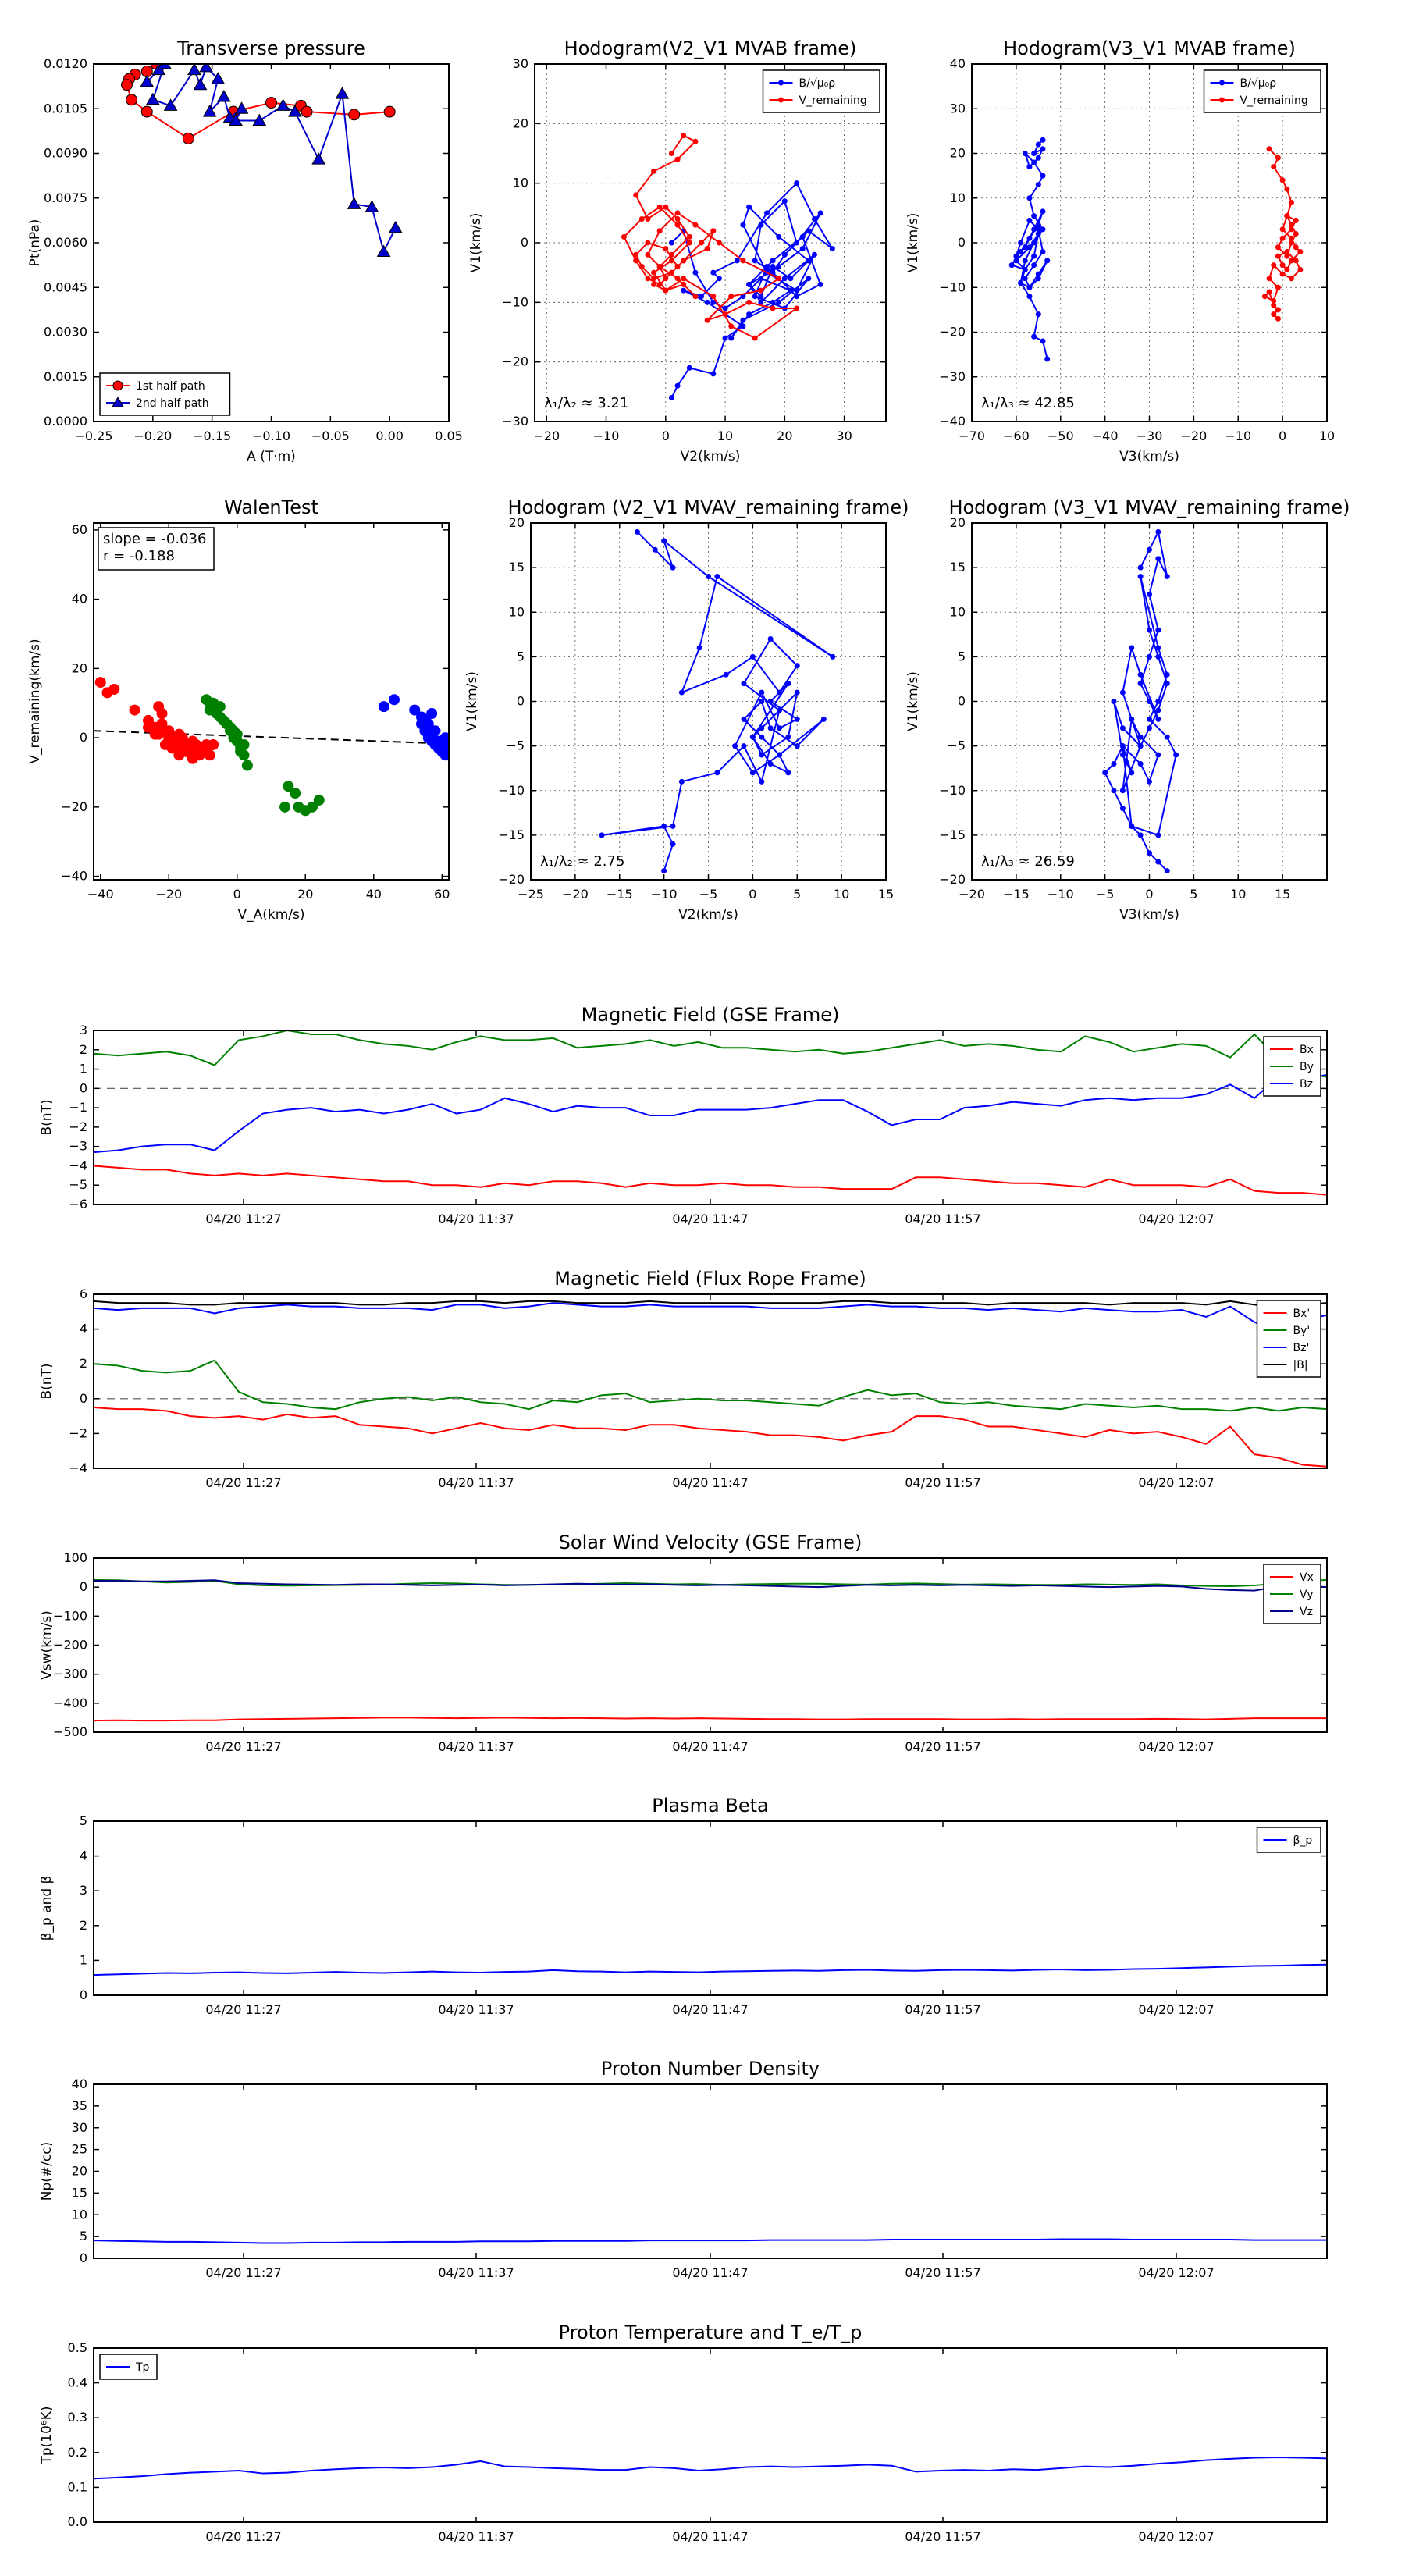  Describe the element at coordinates (710, 1279) in the screenshot. I see `chart-title: Magnetic Field (Flux Rope Frame)` at that location.